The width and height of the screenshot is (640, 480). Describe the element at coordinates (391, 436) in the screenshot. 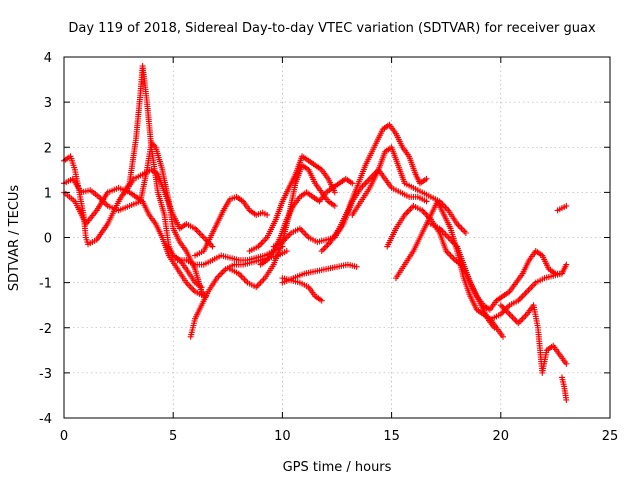

I see `x-tick-label: 15` at that location.